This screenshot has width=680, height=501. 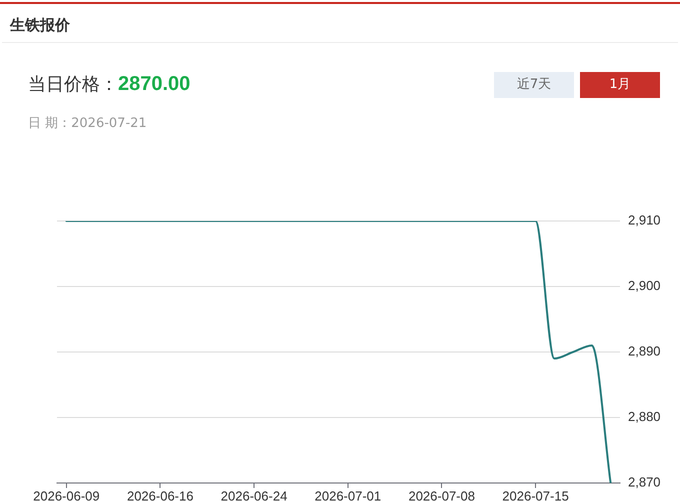 What do you see at coordinates (620, 85) in the screenshot?
I see `period-tab-selected: 1月` at bounding box center [620, 85].